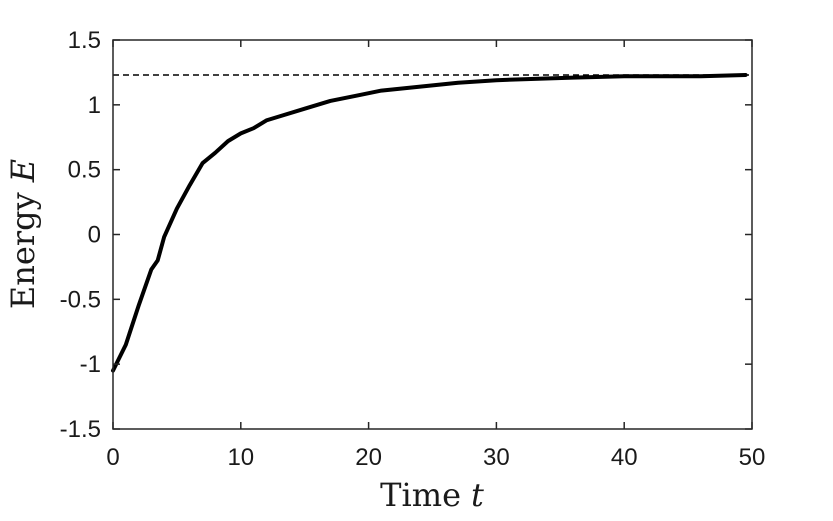  I want to click on y-tick-label: 0.5, so click(84, 170).